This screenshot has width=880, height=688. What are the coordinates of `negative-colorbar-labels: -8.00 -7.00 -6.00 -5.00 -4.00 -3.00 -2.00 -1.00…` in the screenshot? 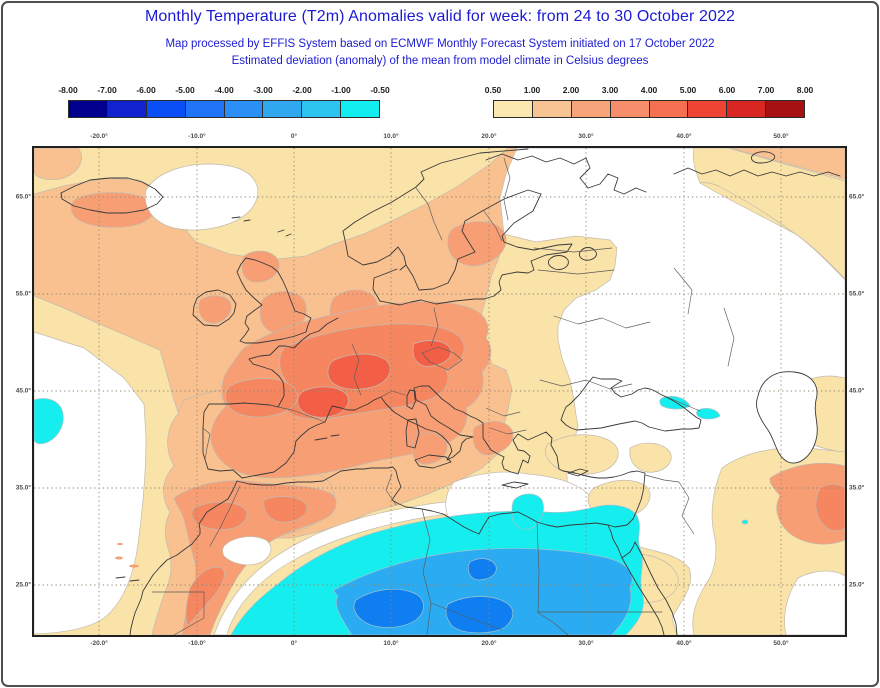 It's located at (223, 91).